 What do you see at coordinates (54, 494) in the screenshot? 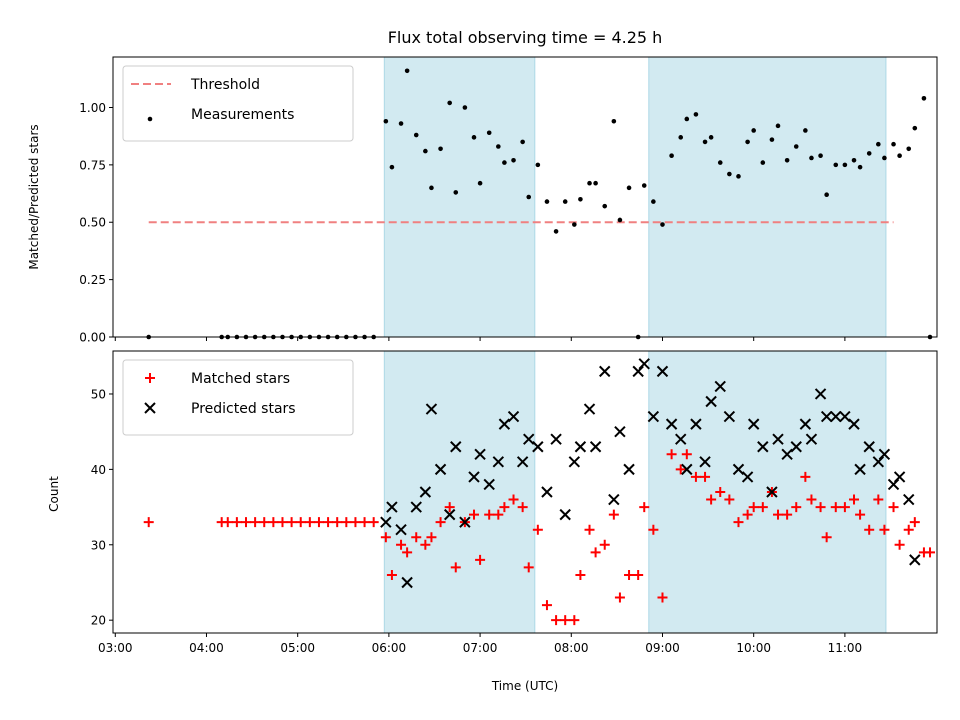
I see `bottom-y-axis-label: Count` at bounding box center [54, 494].